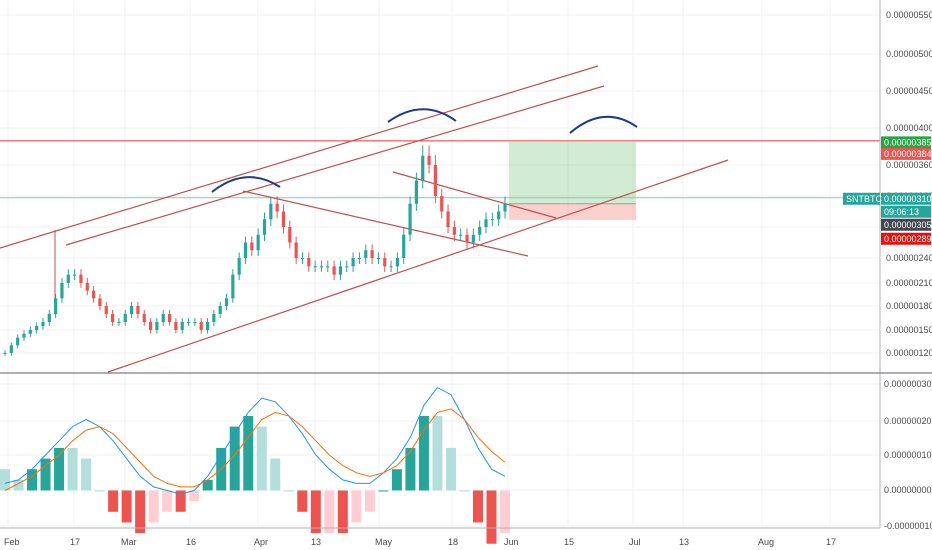 The height and width of the screenshot is (550, 932). What do you see at coordinates (572, 212) in the screenshot?
I see `loss-zone` at bounding box center [572, 212].